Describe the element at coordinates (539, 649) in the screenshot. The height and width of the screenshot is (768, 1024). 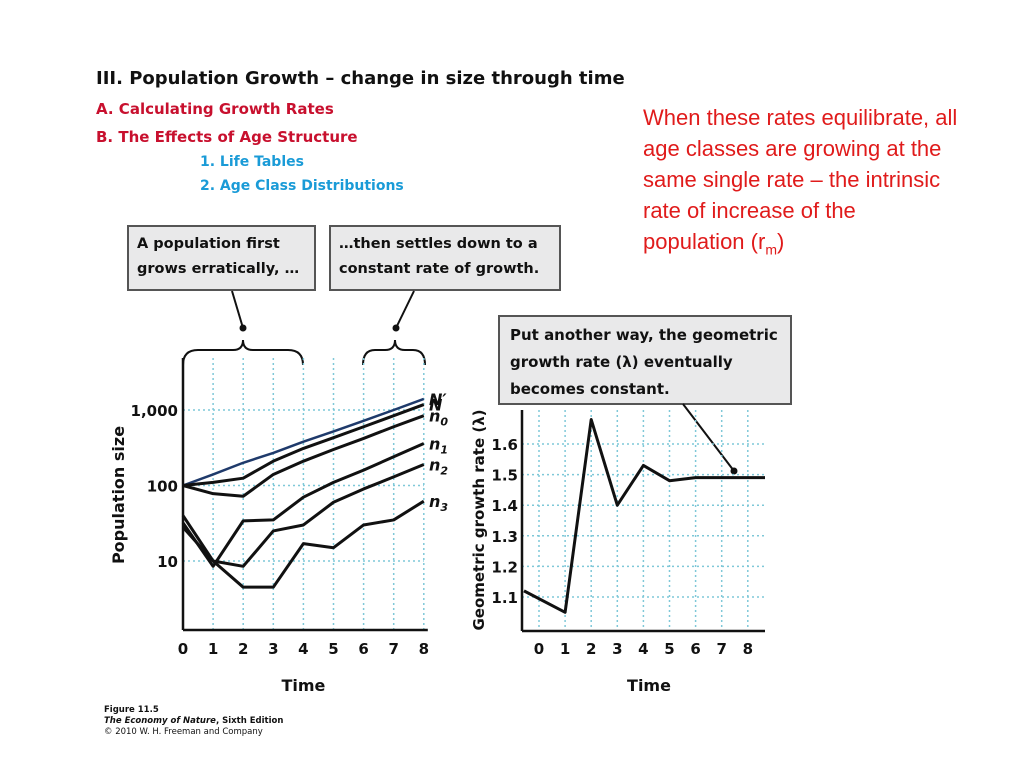
I see `right-x-tick-label: 0` at that location.